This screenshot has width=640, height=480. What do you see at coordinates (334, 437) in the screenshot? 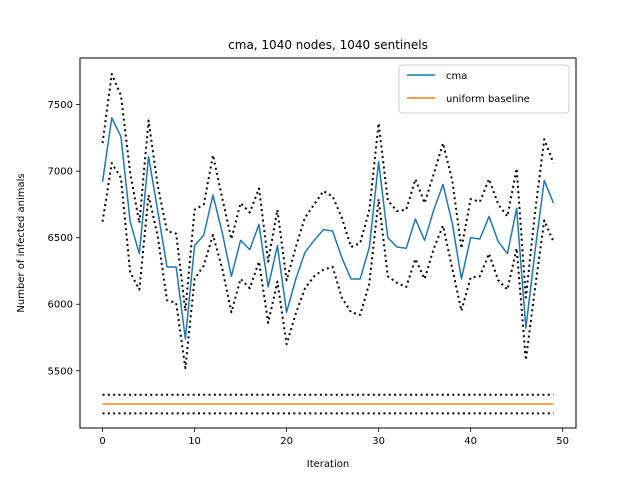
I see `x-axis: 0 10 20 30 40 50` at bounding box center [334, 437].